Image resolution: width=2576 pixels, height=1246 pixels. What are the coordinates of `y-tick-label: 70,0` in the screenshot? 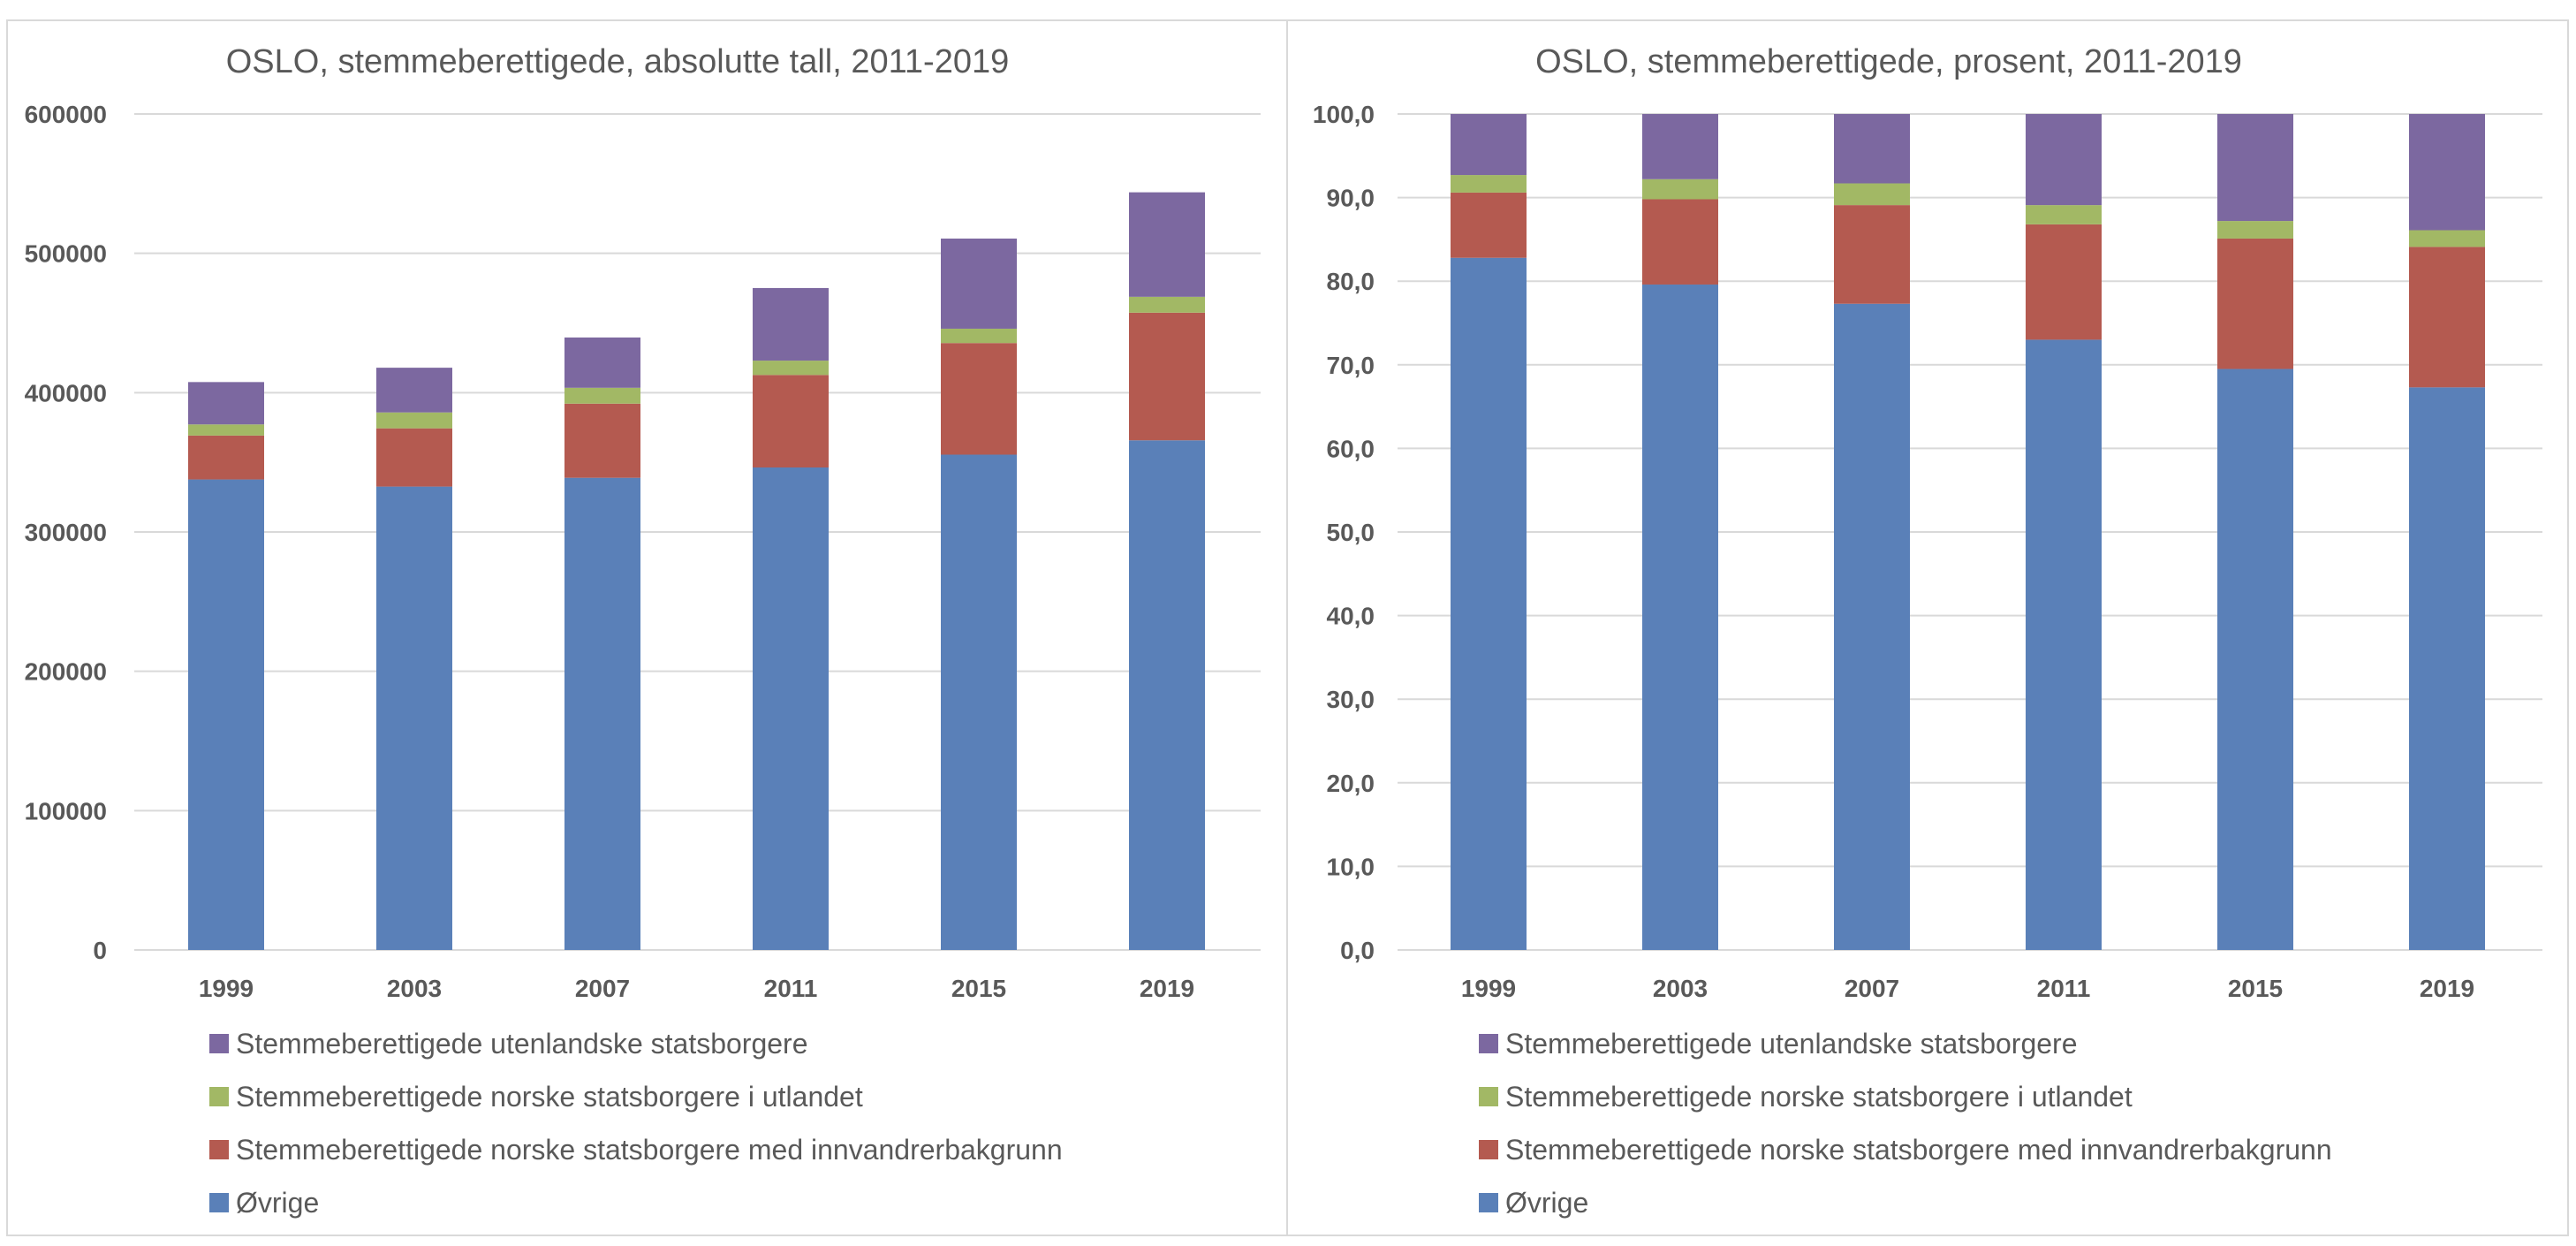 It's located at (1351, 365).